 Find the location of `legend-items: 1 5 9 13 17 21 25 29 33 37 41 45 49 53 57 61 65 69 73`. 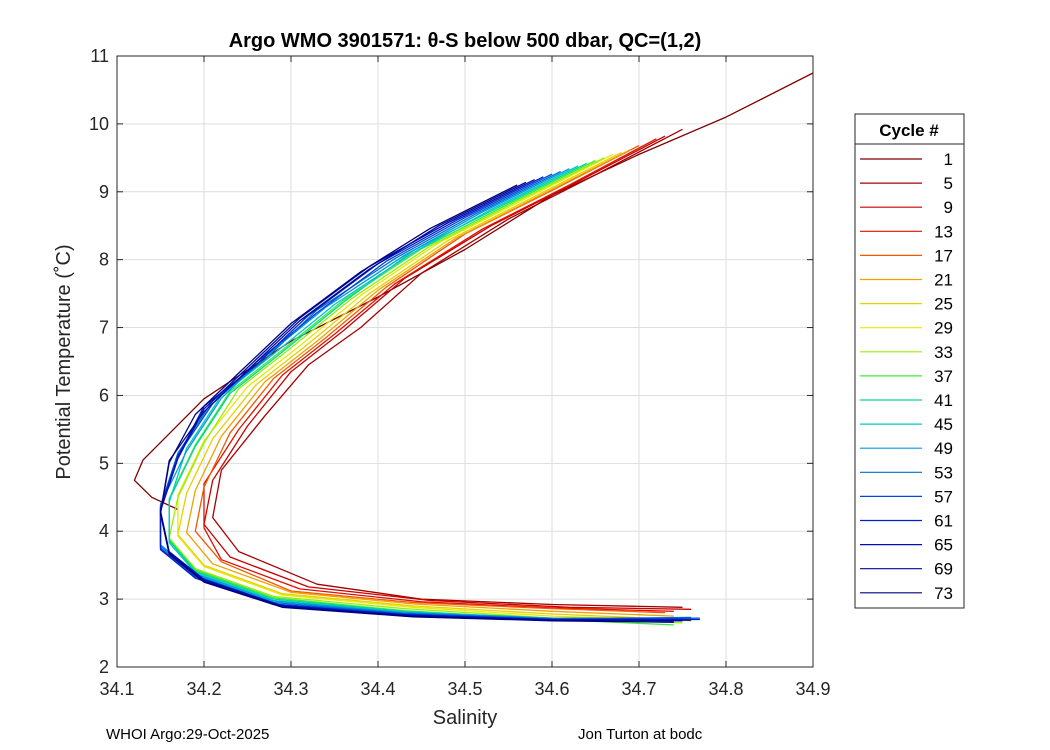

legend-items: 1 5 9 13 17 21 25 29 33 37 41 45 49 53 57 61 65 69 73 is located at coordinates (906, 376).